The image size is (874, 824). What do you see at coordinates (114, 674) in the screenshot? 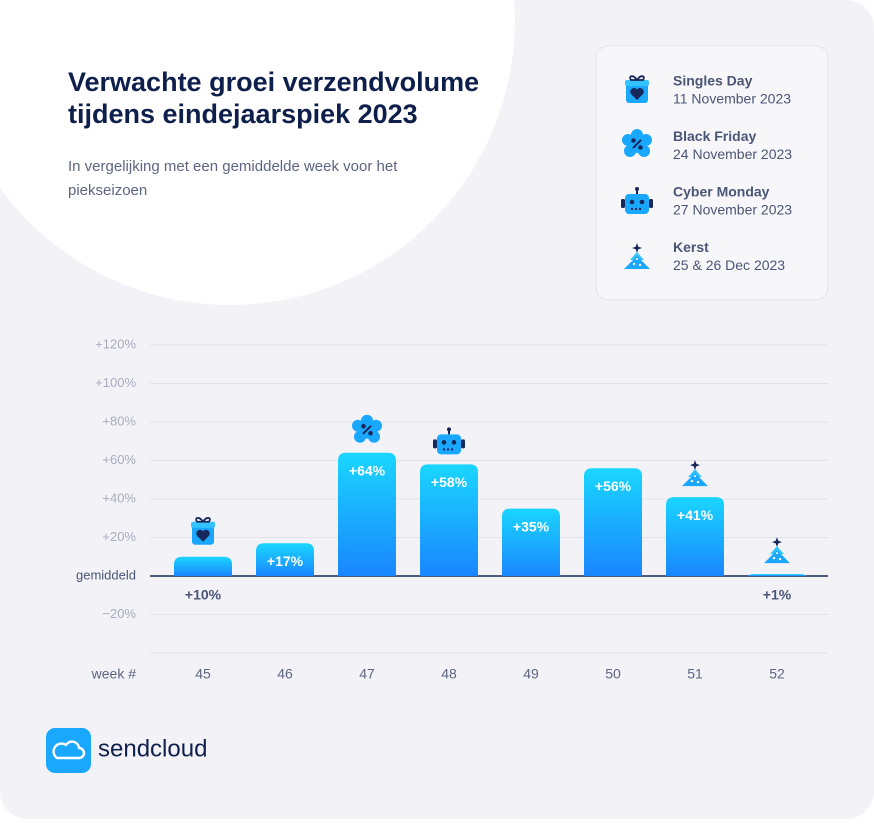
I see `x-axis-label: week #` at bounding box center [114, 674].